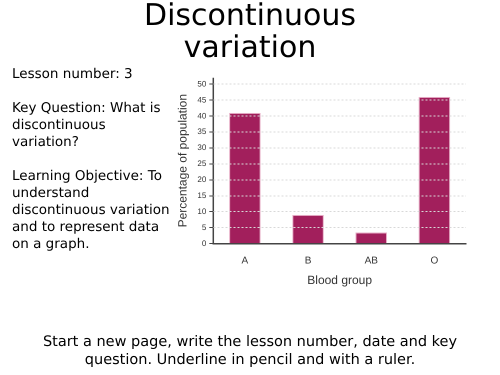  What do you see at coordinates (202, 195) in the screenshot?
I see `y-tick-label: 15` at bounding box center [202, 195].